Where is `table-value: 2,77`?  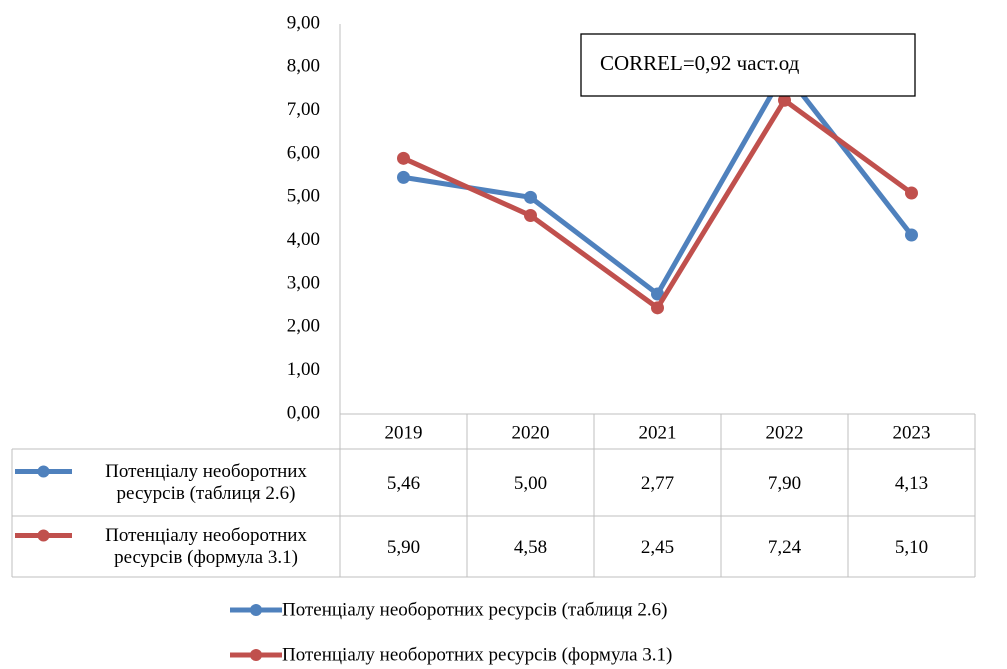
table-value: 2,77 is located at coordinates (657, 483).